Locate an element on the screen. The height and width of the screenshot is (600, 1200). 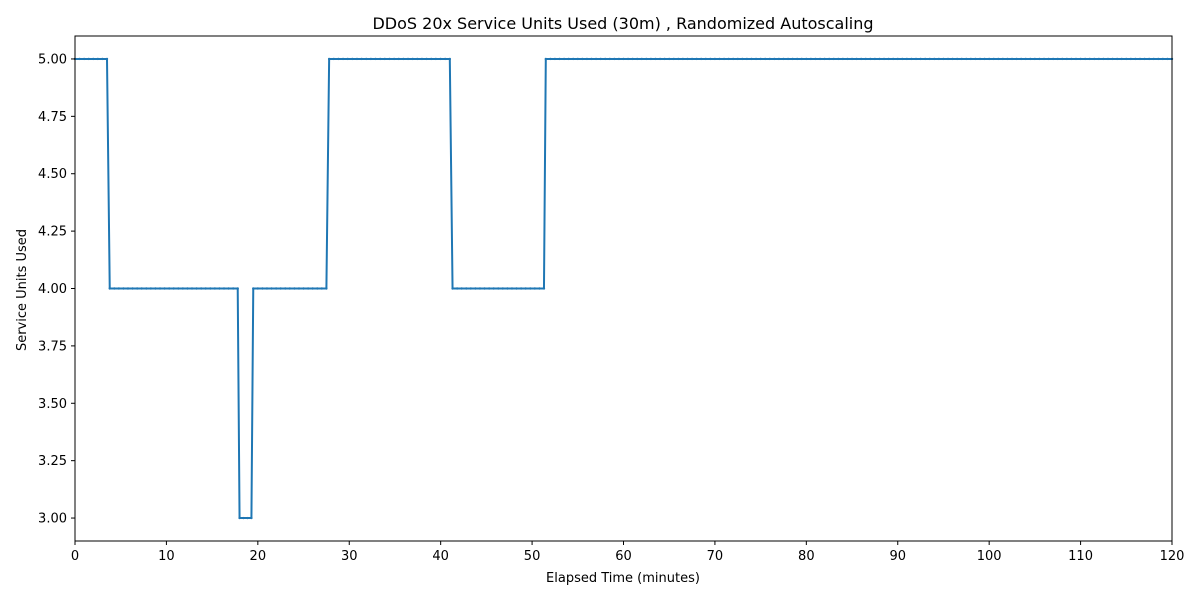
y-tick-label: 3.75 is located at coordinates (52, 346).